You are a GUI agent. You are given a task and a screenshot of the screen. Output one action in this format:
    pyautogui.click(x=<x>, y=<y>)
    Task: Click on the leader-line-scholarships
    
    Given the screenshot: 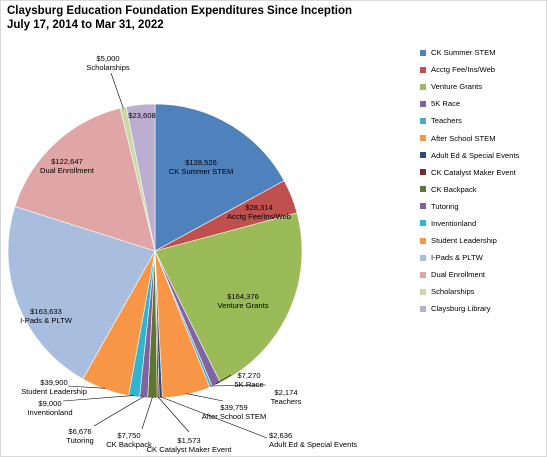 What is the action you would take?
    pyautogui.click(x=117, y=90)
    